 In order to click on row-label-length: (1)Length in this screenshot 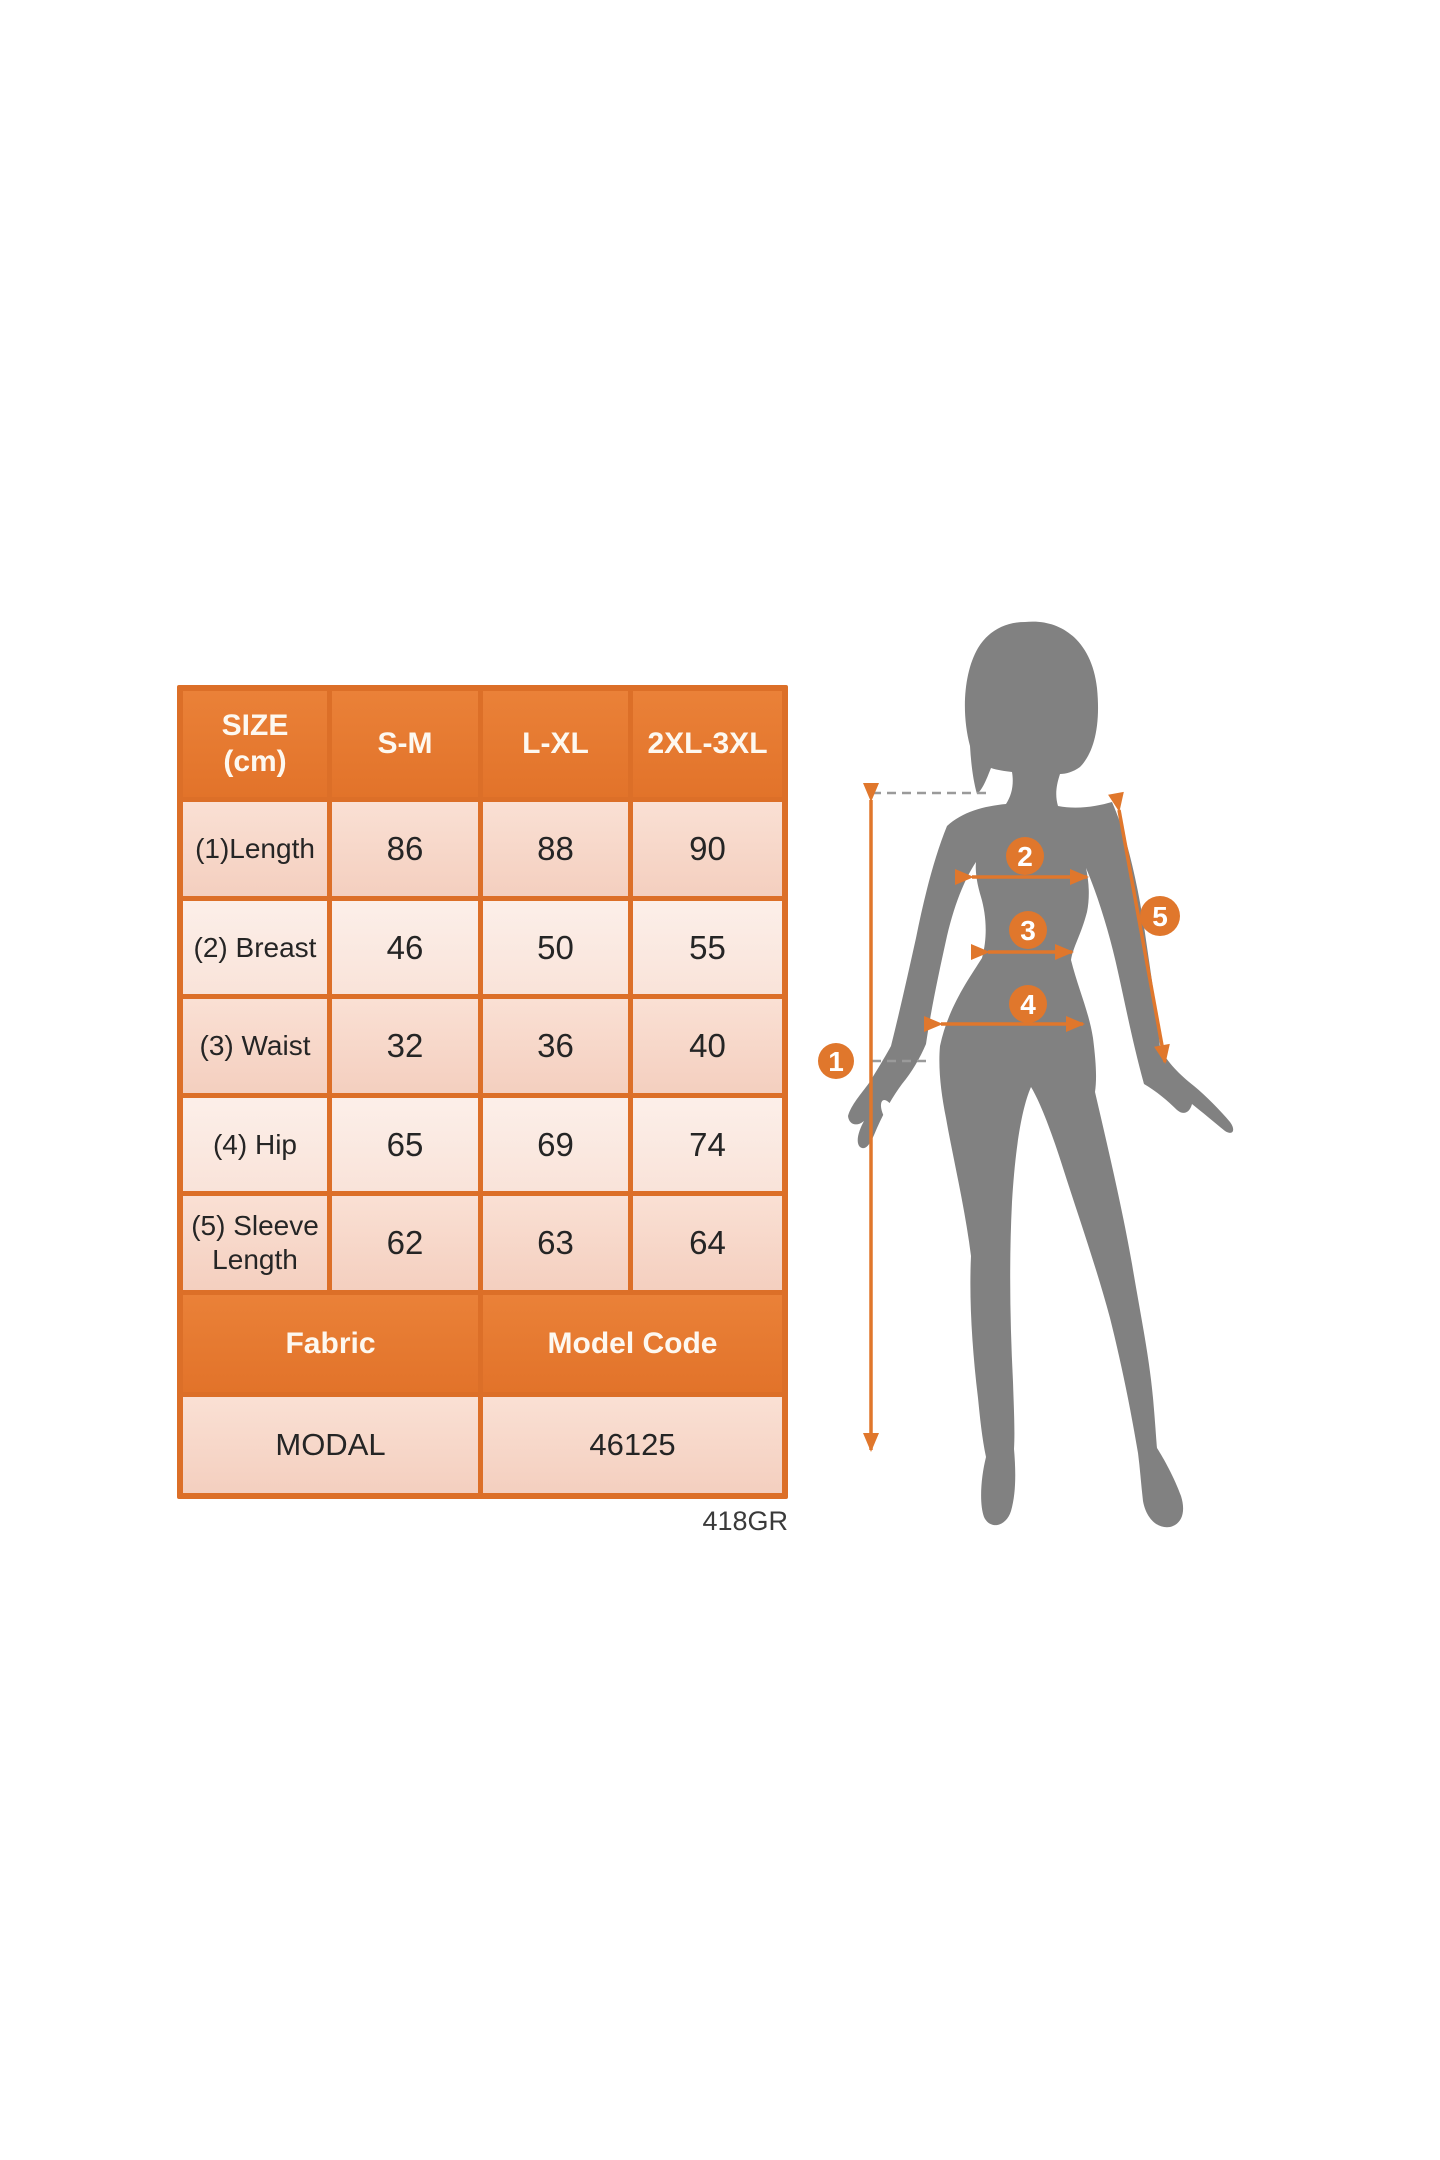, I will do `click(255, 849)`.